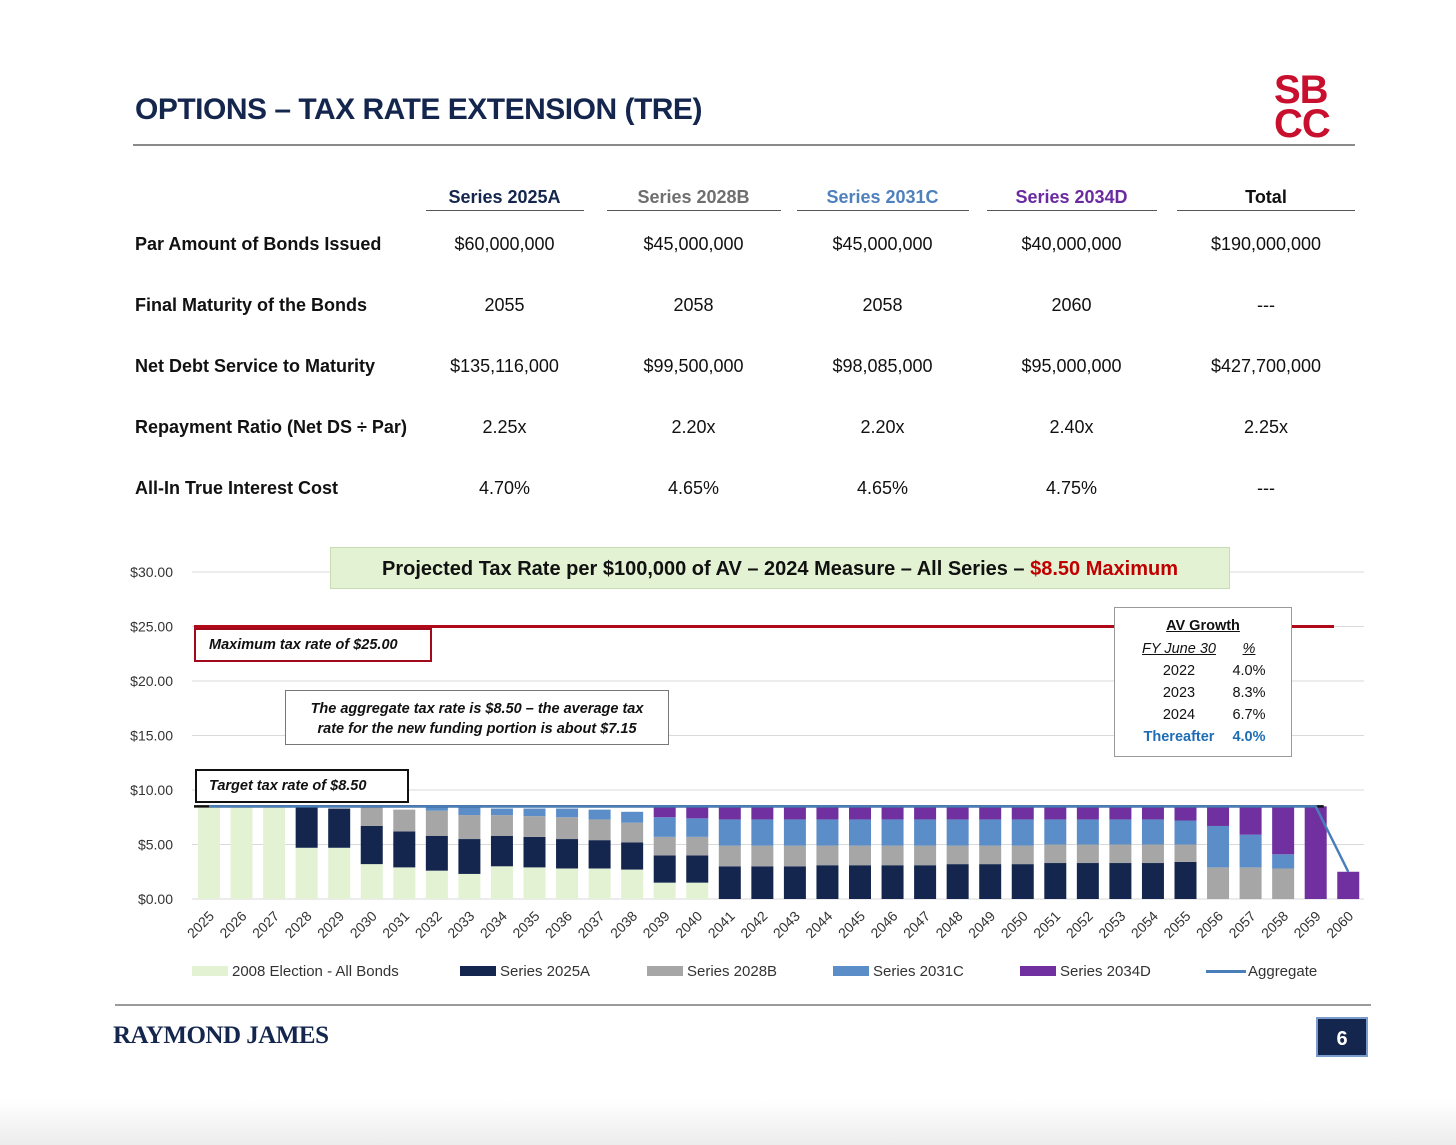  What do you see at coordinates (712, 971) in the screenshot?
I see `legend-item-series-2028b: Series 2028B` at bounding box center [712, 971].